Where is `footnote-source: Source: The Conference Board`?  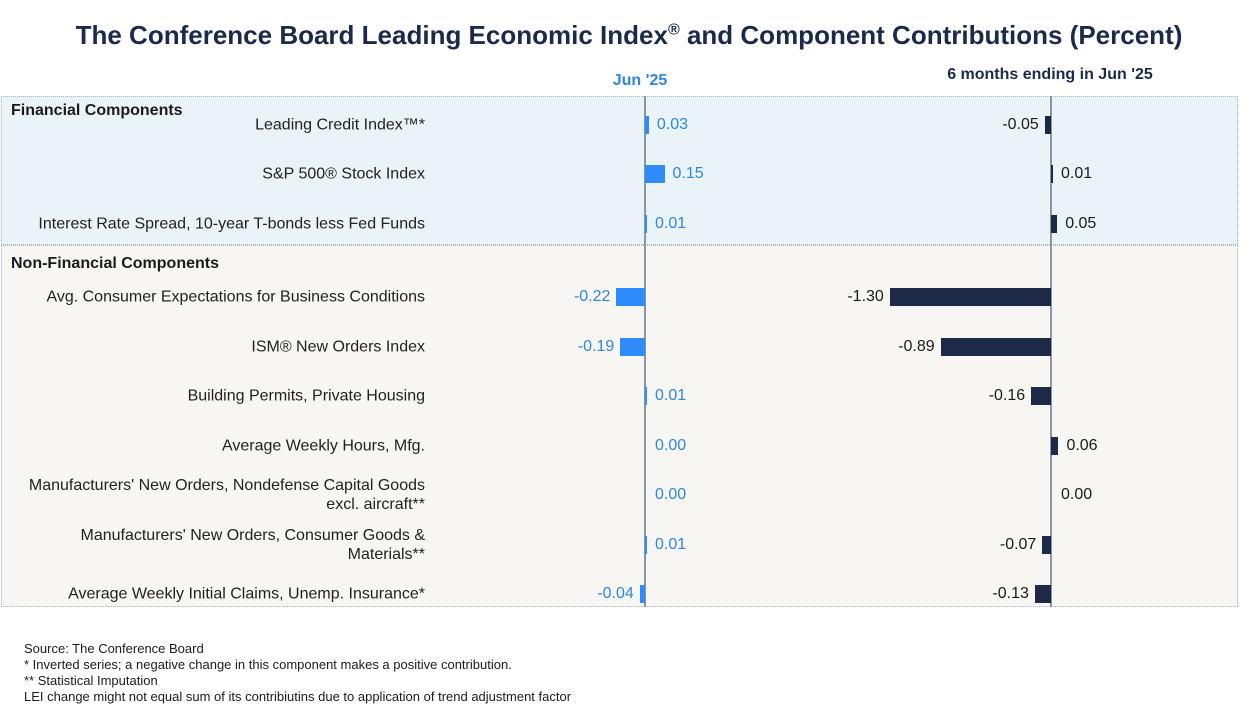 footnote-source: Source: The Conference Board is located at coordinates (114, 648).